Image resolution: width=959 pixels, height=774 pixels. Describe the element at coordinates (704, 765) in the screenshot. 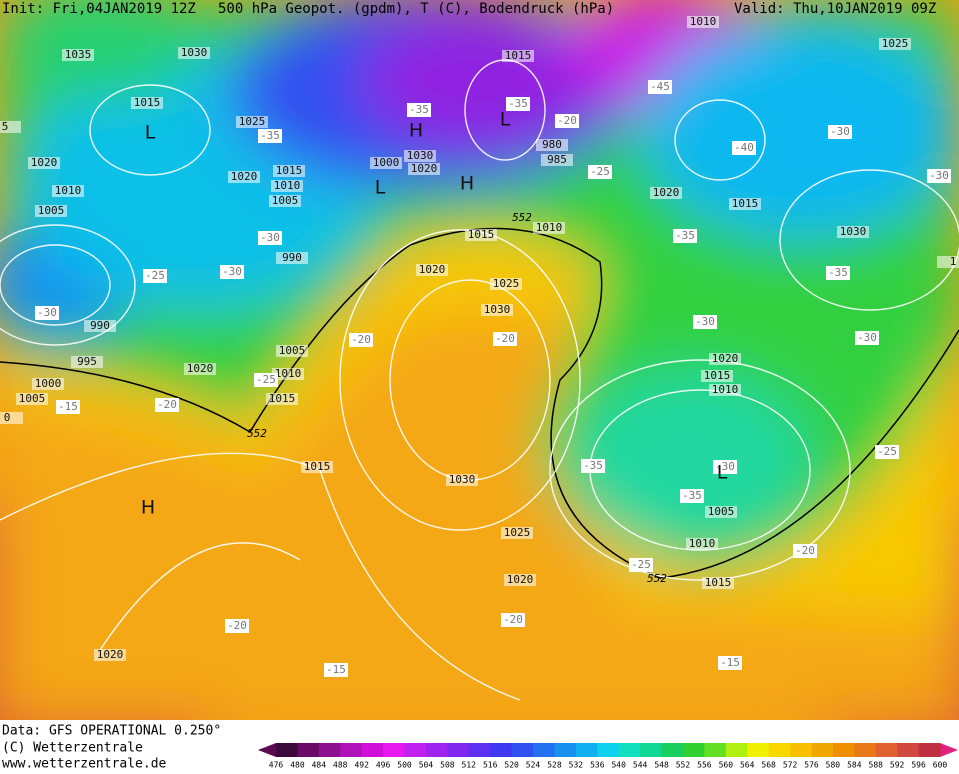

I see `colorbar-tick-label: 556` at that location.